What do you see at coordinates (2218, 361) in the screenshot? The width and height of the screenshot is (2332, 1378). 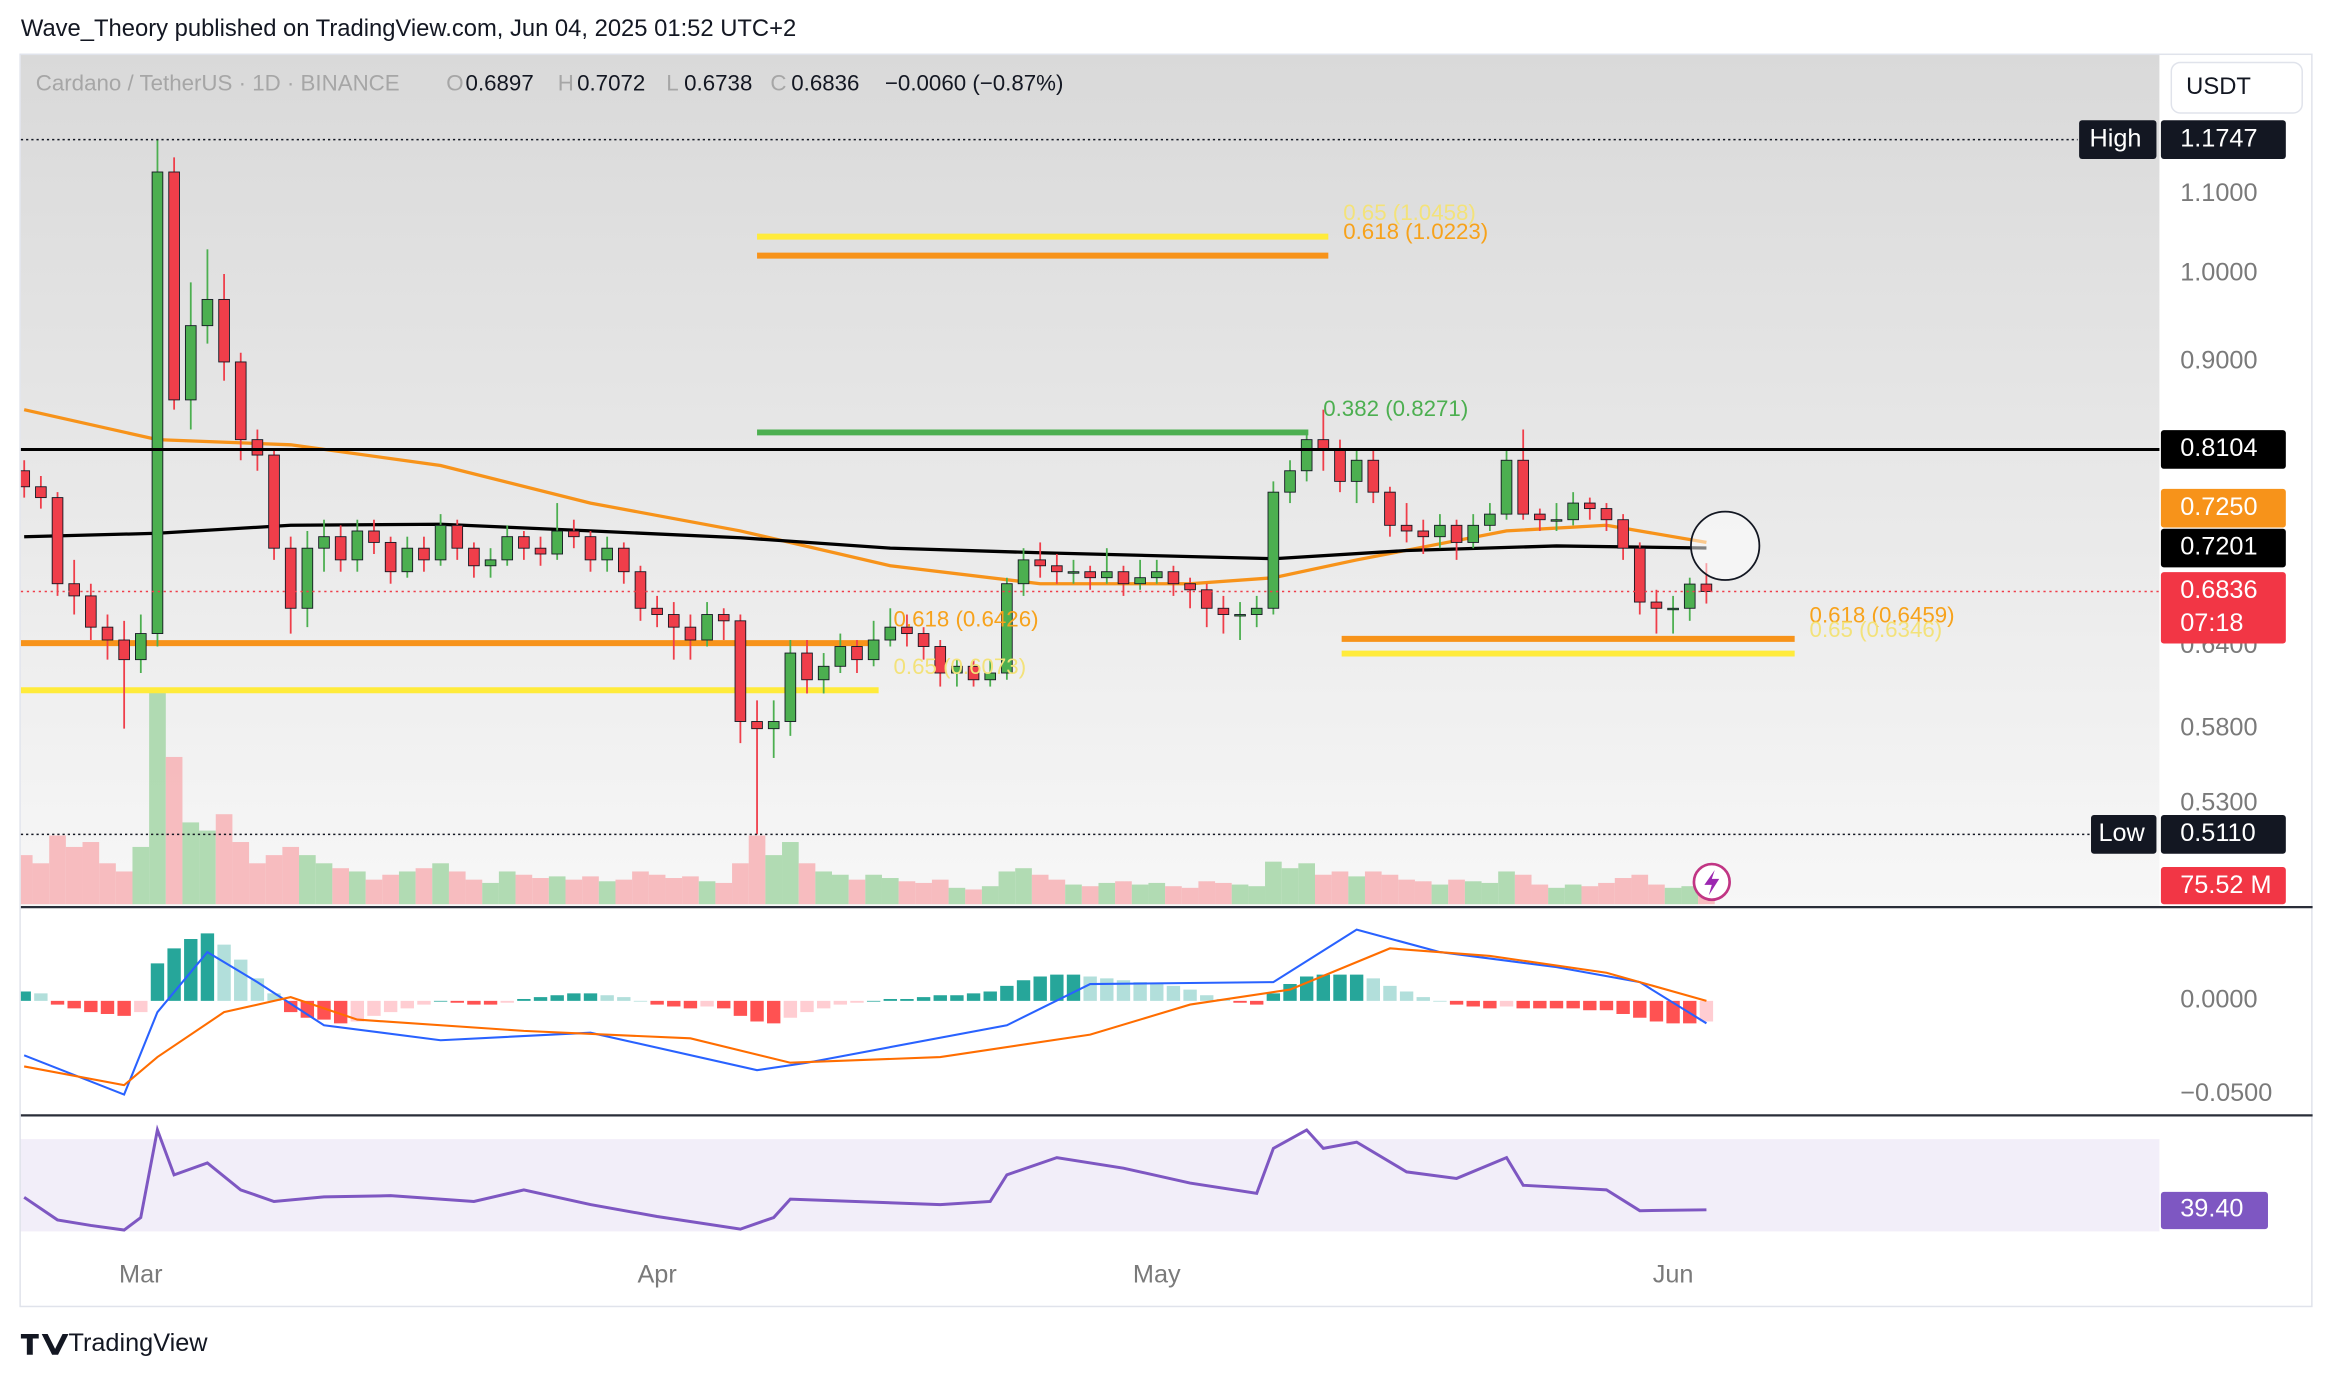 I see `y-tick-label: 0.9000` at bounding box center [2218, 361].